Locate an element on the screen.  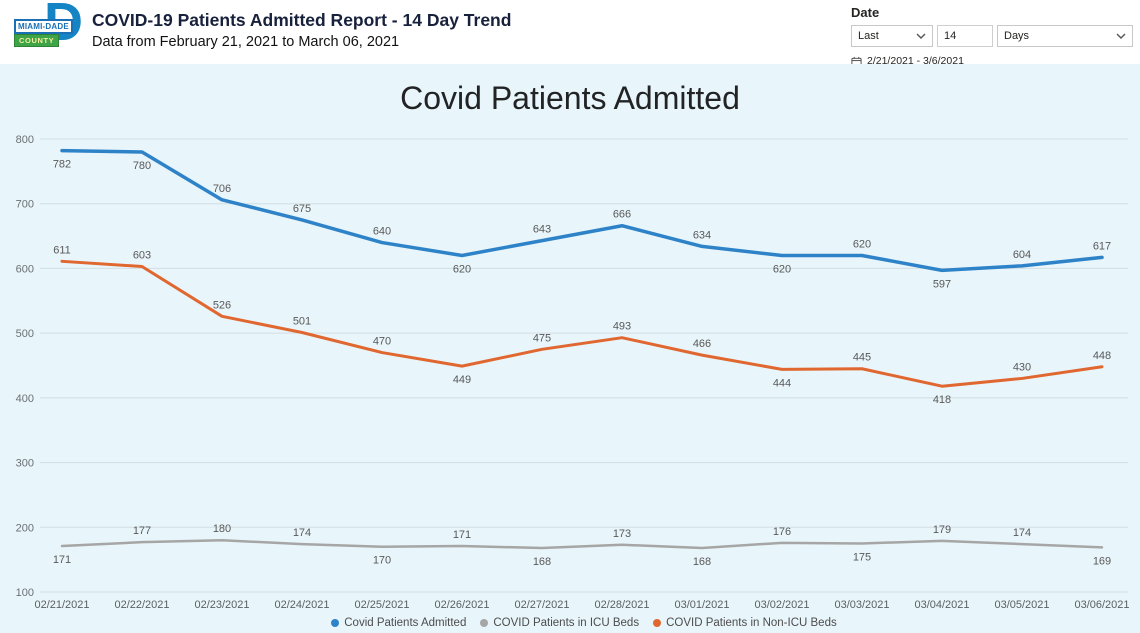
data-label: 170 is located at coordinates (382, 561).